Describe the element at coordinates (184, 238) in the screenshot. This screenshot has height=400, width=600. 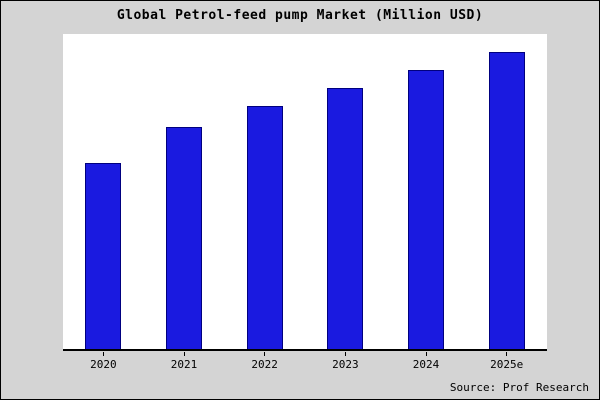
I see `bar-2021` at that location.